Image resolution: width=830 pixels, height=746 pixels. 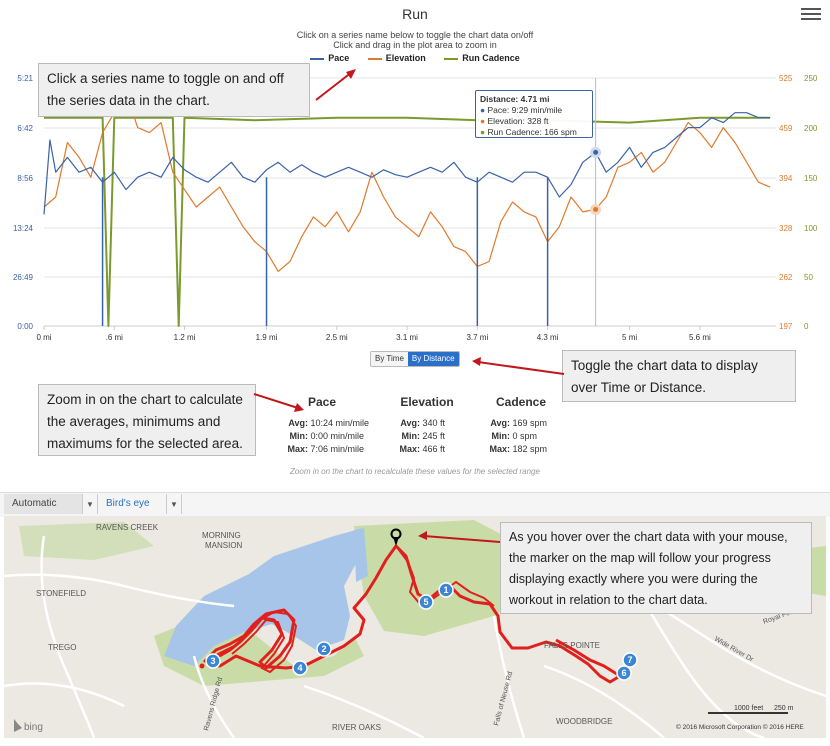 I want to click on label-ravens-creek: RAVENS CREEK, so click(x=127, y=527).